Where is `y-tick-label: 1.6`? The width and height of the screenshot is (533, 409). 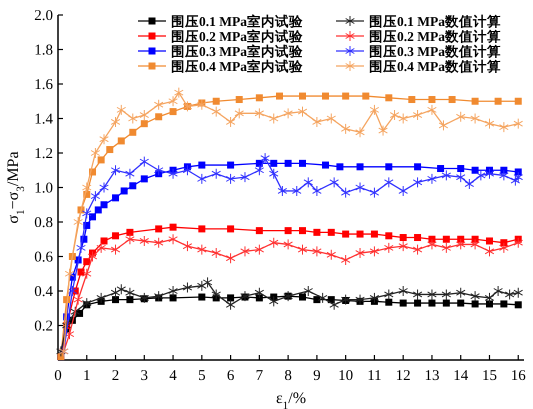 y-tick-label: 1.6 is located at coordinates (44, 85).